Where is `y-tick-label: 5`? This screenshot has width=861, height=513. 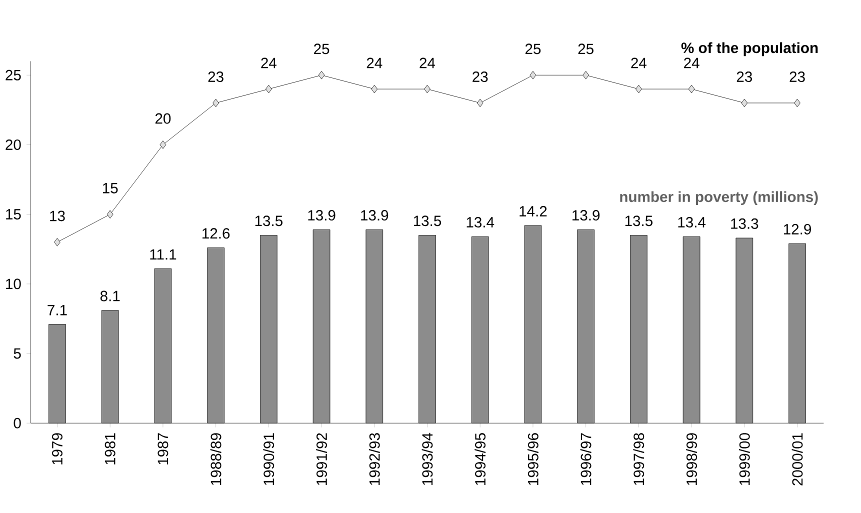 y-tick-label: 5 is located at coordinates (17, 353).